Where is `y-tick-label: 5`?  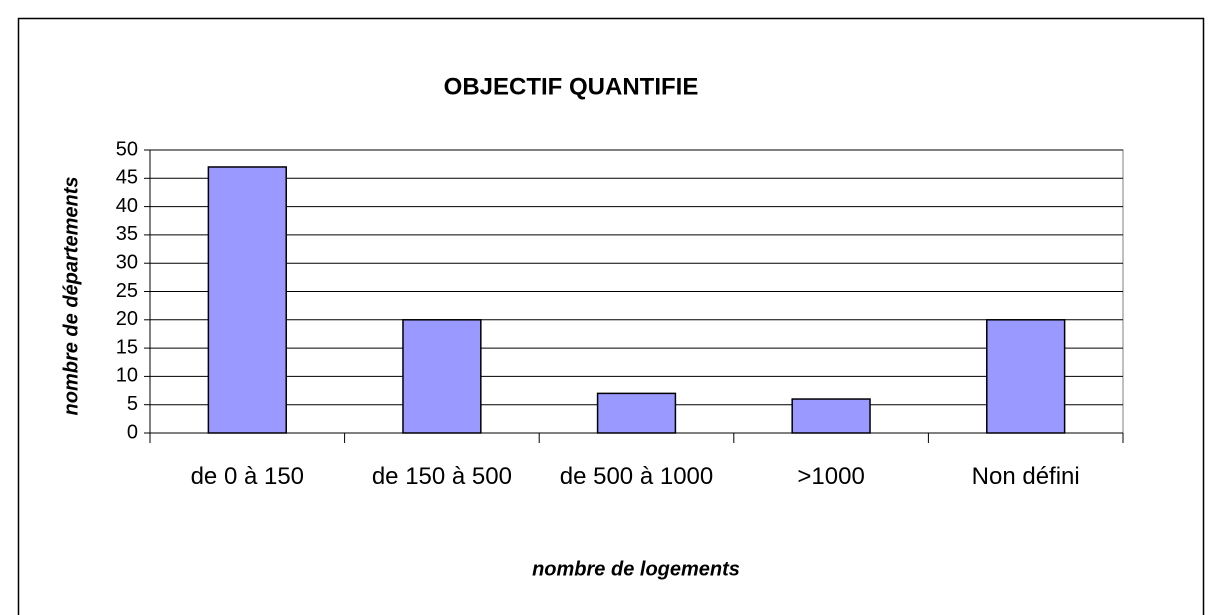
y-tick-label: 5 is located at coordinates (132, 404).